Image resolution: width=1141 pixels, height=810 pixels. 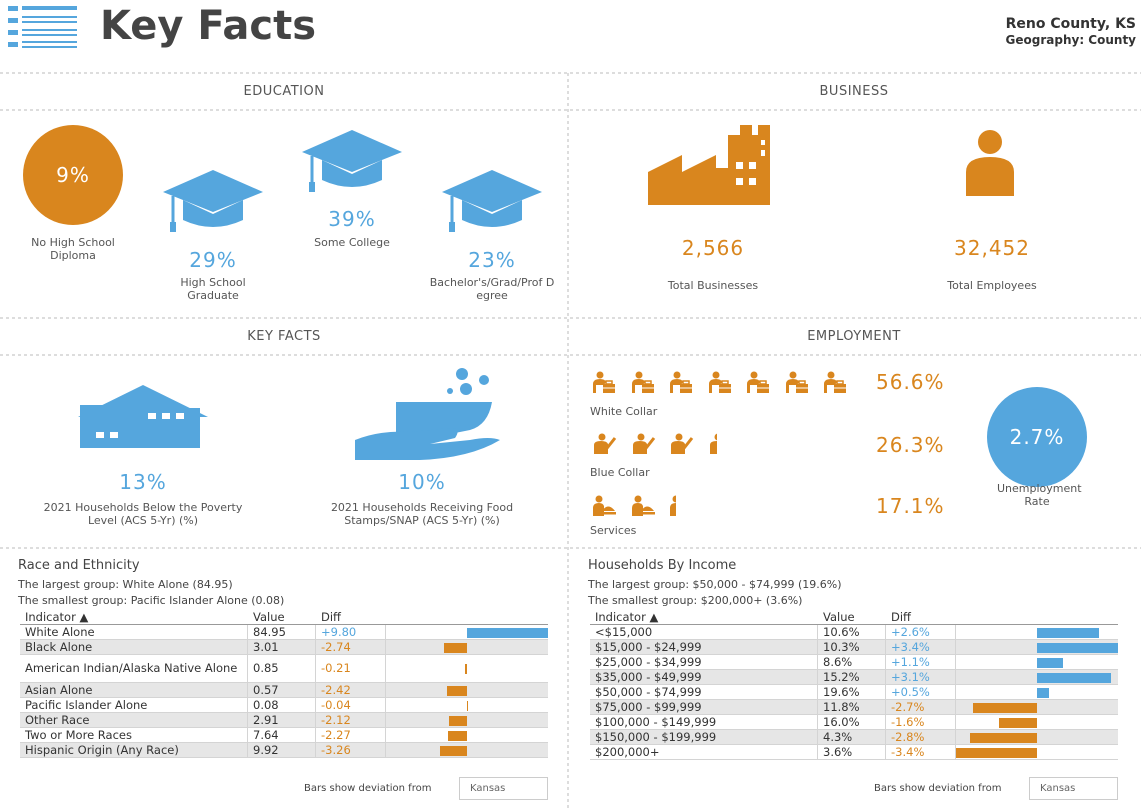 I want to click on indicator: $75,000 - $99,999, so click(x=704, y=707).